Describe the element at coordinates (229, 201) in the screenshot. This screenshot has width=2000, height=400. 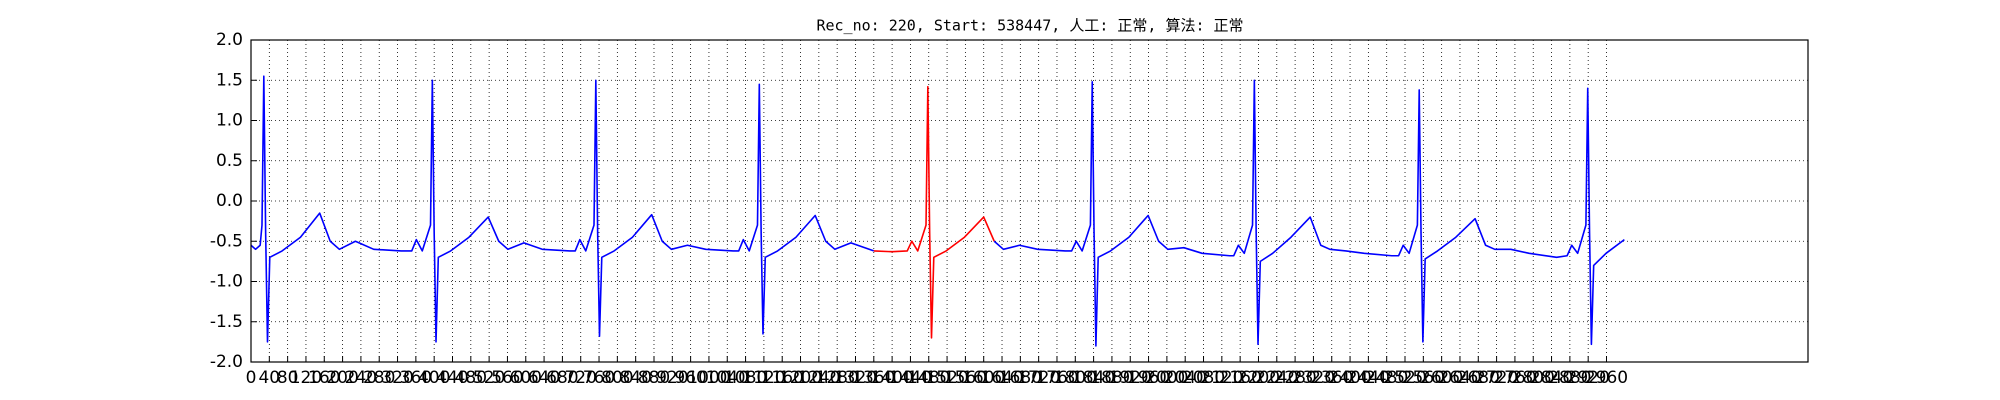
I see `y-tick-label: 0.0` at that location.